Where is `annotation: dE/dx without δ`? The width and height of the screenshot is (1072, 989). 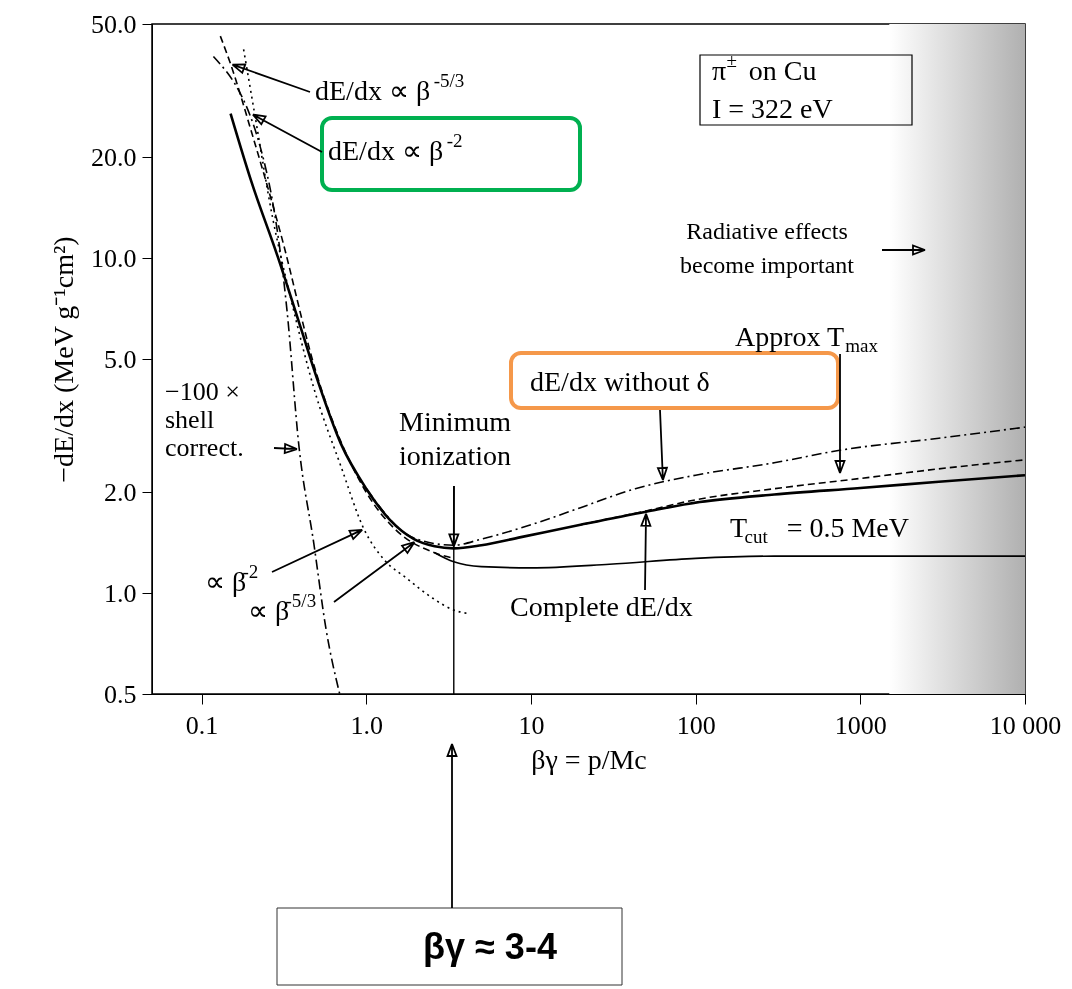 annotation: dE/dx without δ is located at coordinates (620, 381).